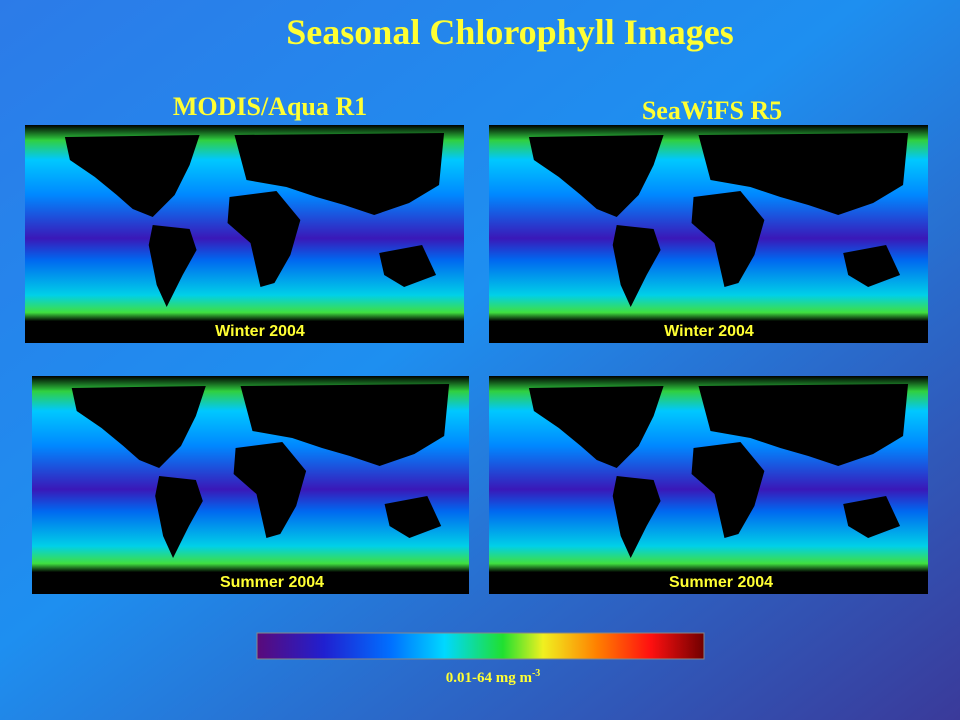 The width and height of the screenshot is (960, 720). Describe the element at coordinates (712, 110) in the screenshot. I see `column-header: SeaWiFS R5` at that location.